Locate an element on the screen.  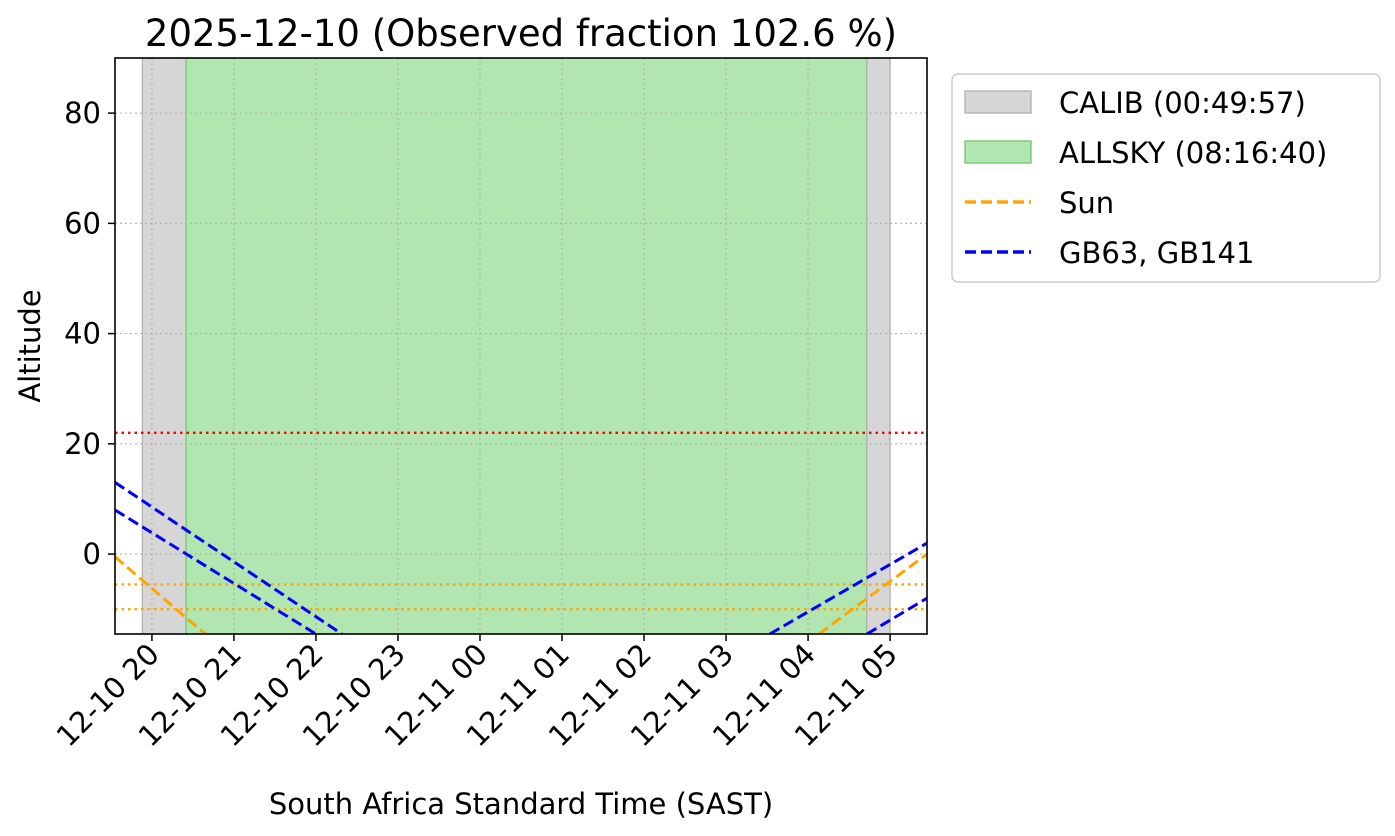
hlines-layer is located at coordinates (521, 521).